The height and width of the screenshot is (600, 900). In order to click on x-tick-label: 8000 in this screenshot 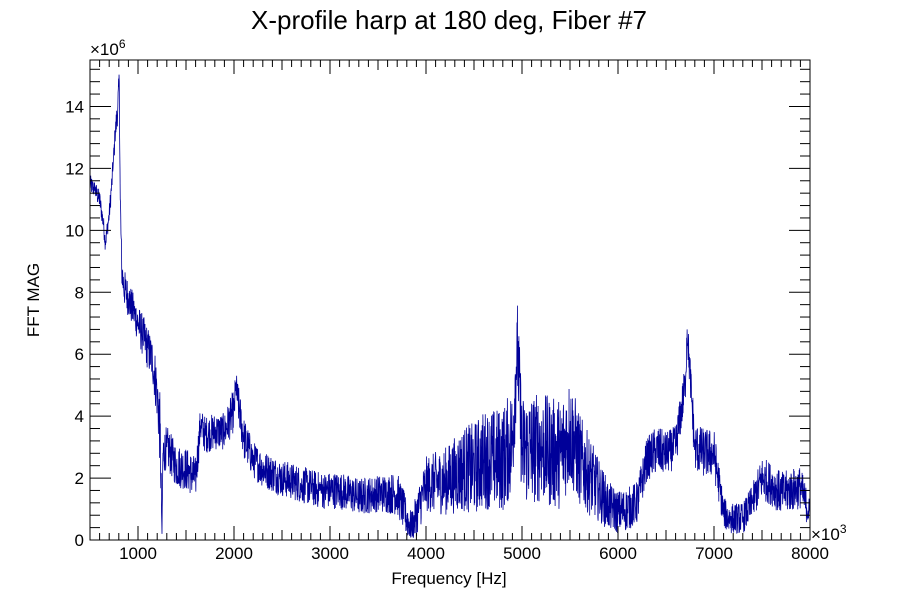, I will do `click(810, 553)`.